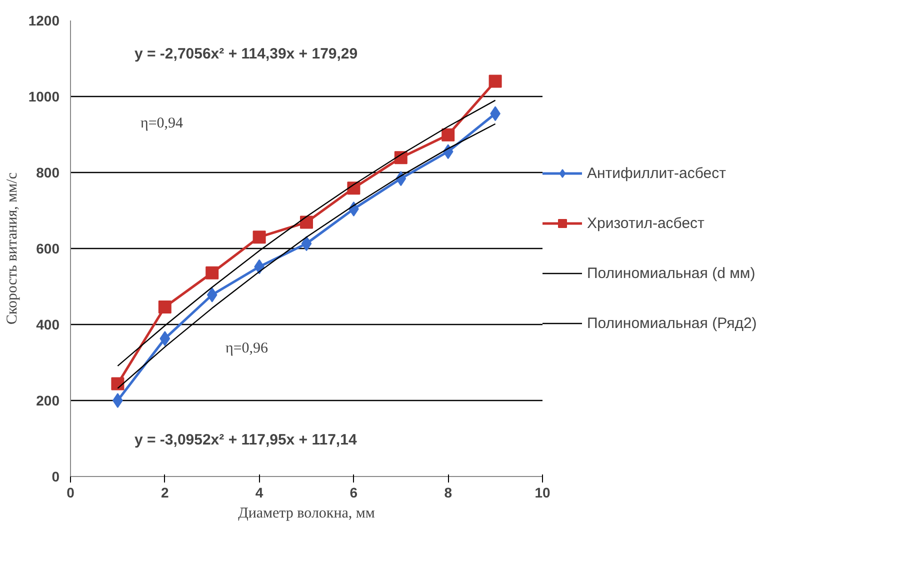 This screenshot has width=922, height=580. Describe the element at coordinates (247, 348) in the screenshot. I see `annotation: η=0,96` at that location.